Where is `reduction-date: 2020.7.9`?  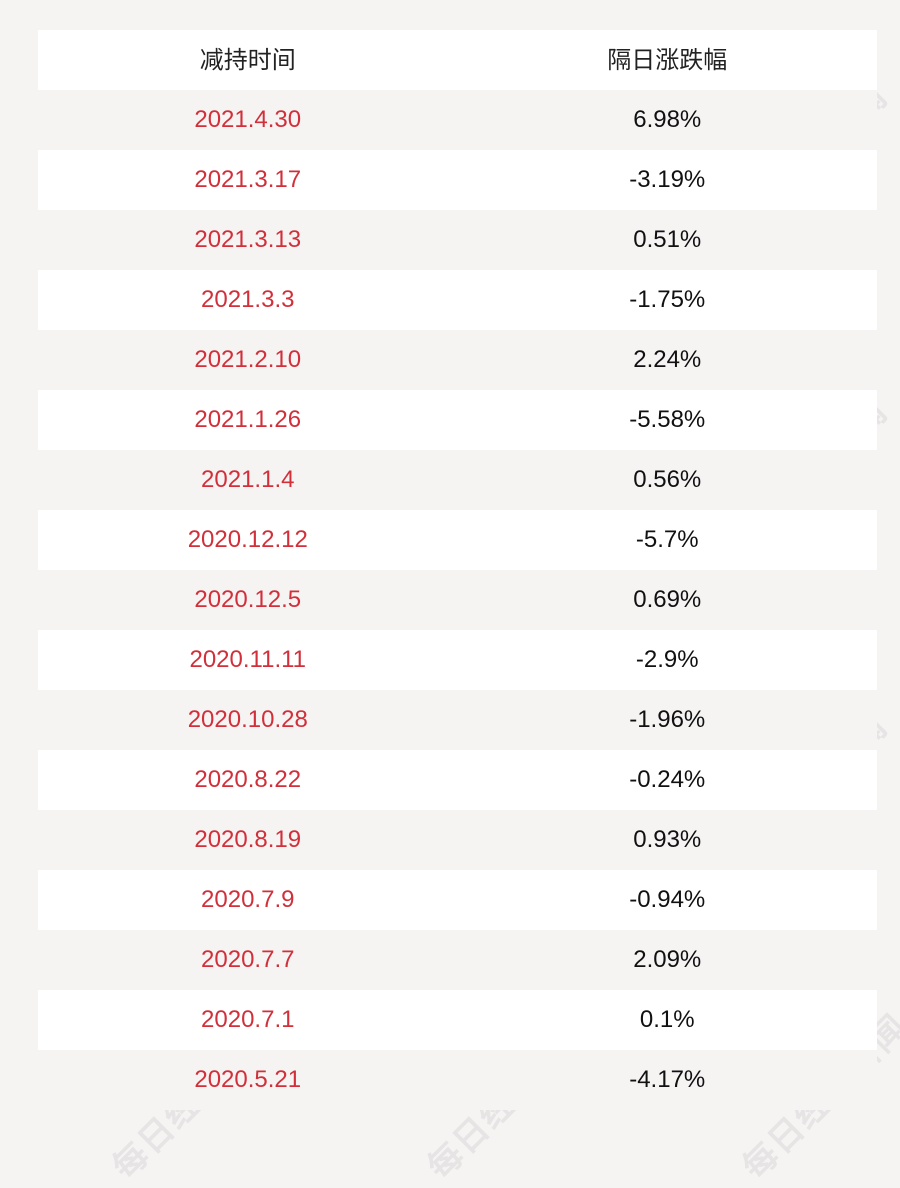 reduction-date: 2020.7.9 is located at coordinates (248, 899).